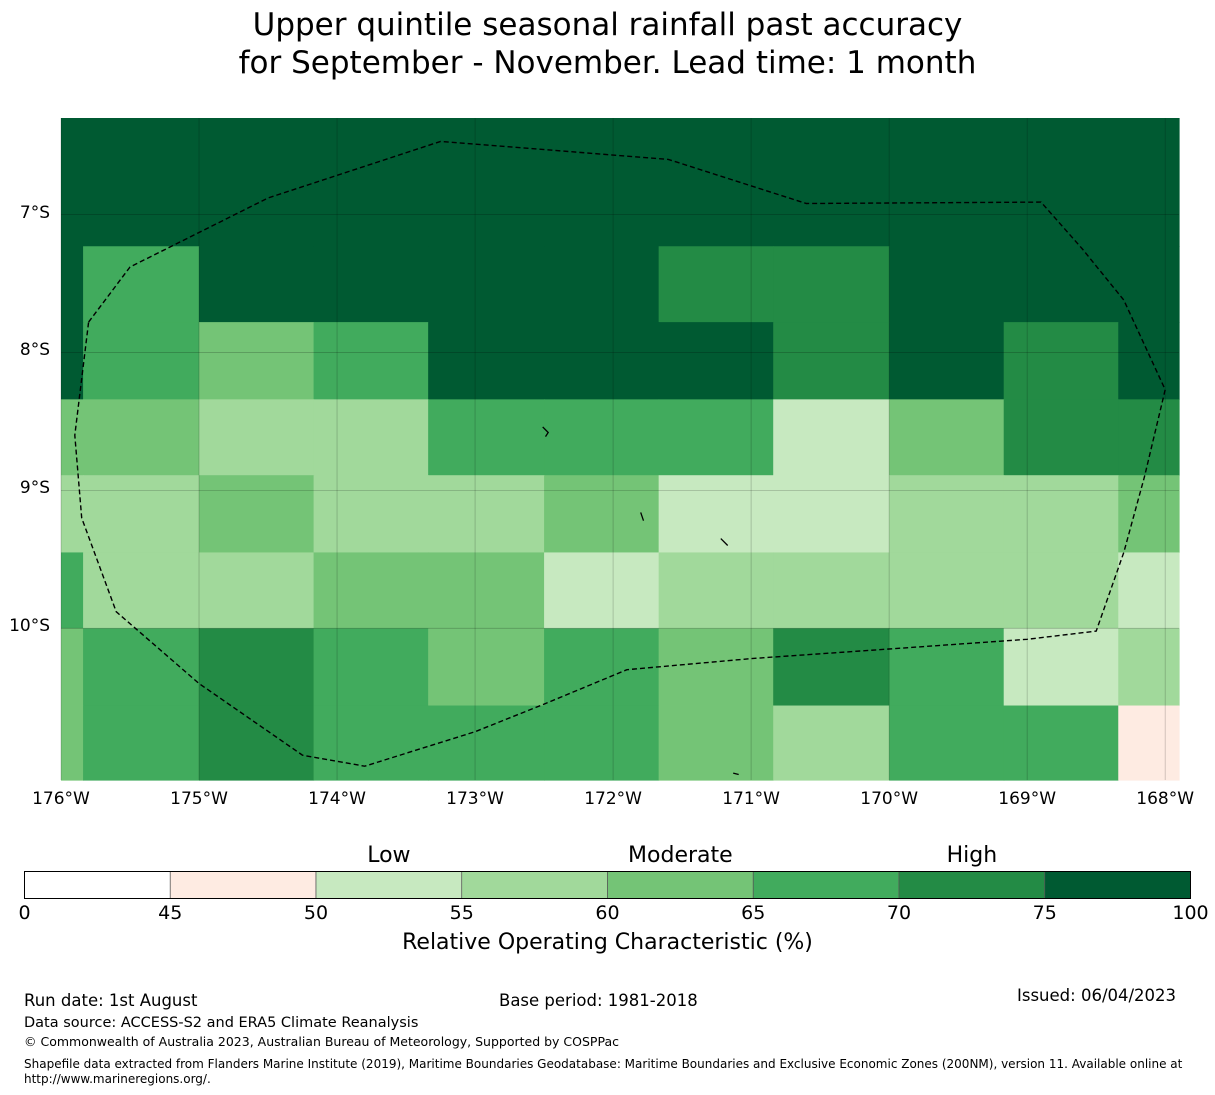  Describe the element at coordinates (598, 1000) in the screenshot. I see `base-period: Base period: 1981-2018` at that location.